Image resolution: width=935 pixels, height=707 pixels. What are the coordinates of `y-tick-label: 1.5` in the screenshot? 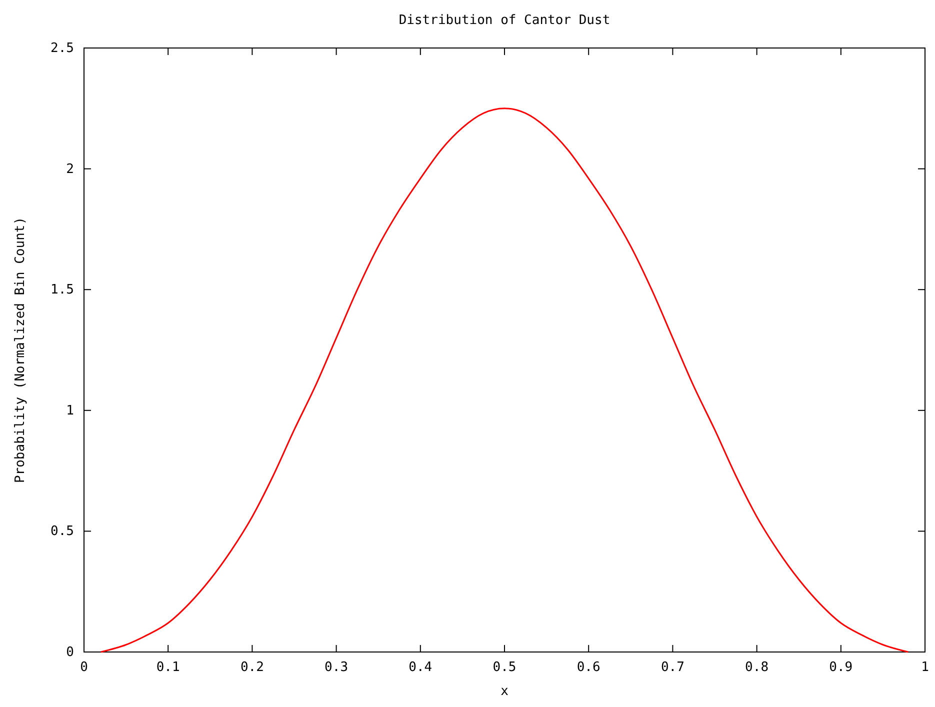 It's located at (62, 290).